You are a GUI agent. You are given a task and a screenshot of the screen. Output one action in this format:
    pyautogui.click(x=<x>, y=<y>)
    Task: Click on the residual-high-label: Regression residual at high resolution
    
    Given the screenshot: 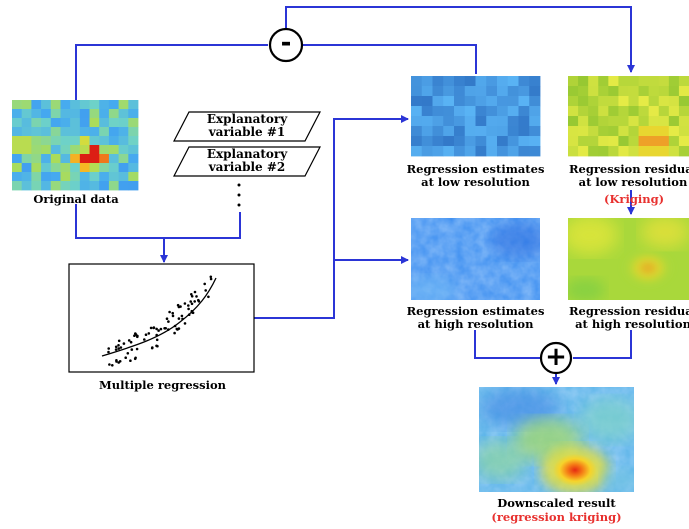 What is the action you would take?
    pyautogui.click(x=628, y=317)
    